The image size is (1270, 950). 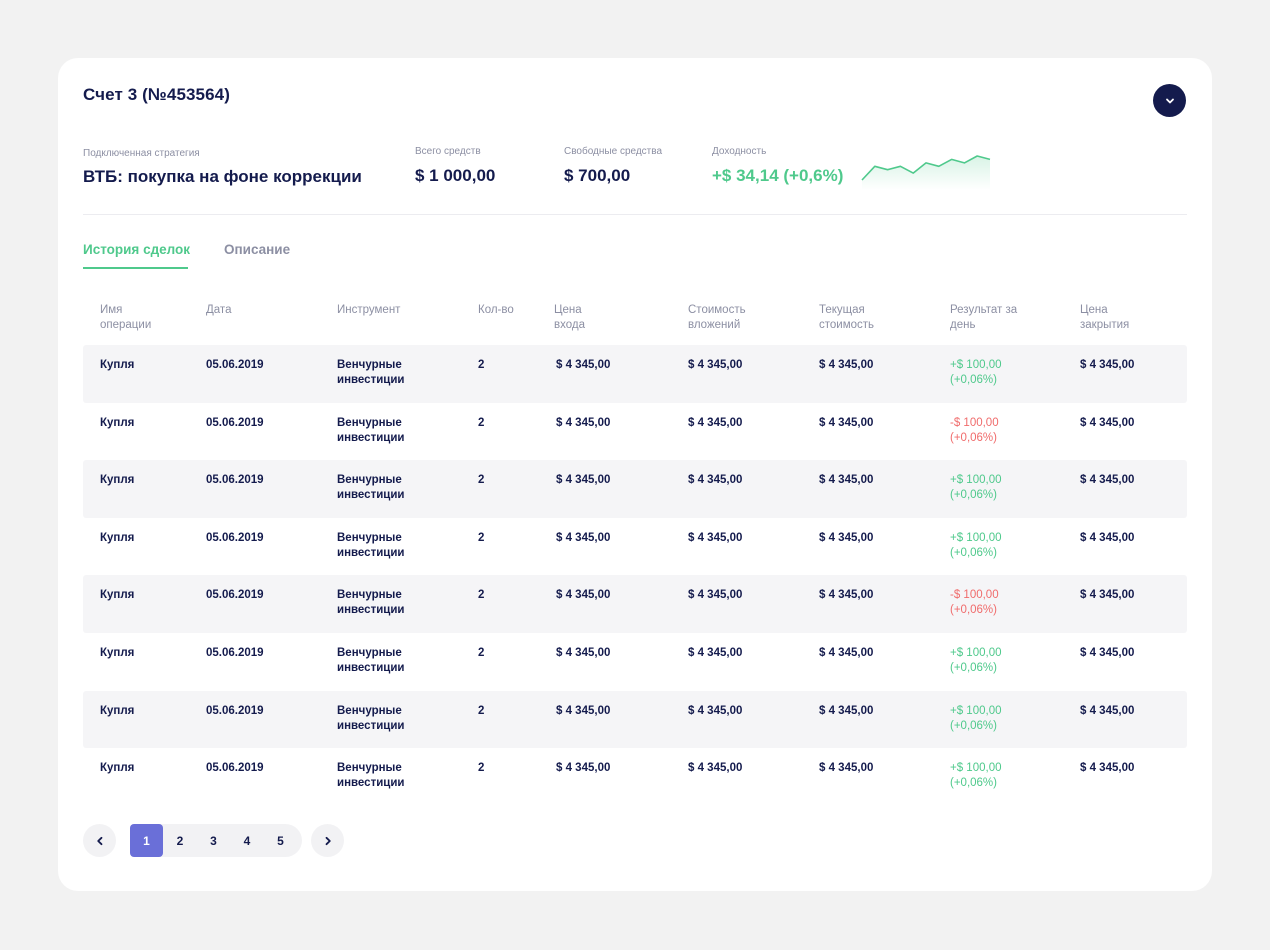 I want to click on yield-sparkline, so click(x=926, y=172).